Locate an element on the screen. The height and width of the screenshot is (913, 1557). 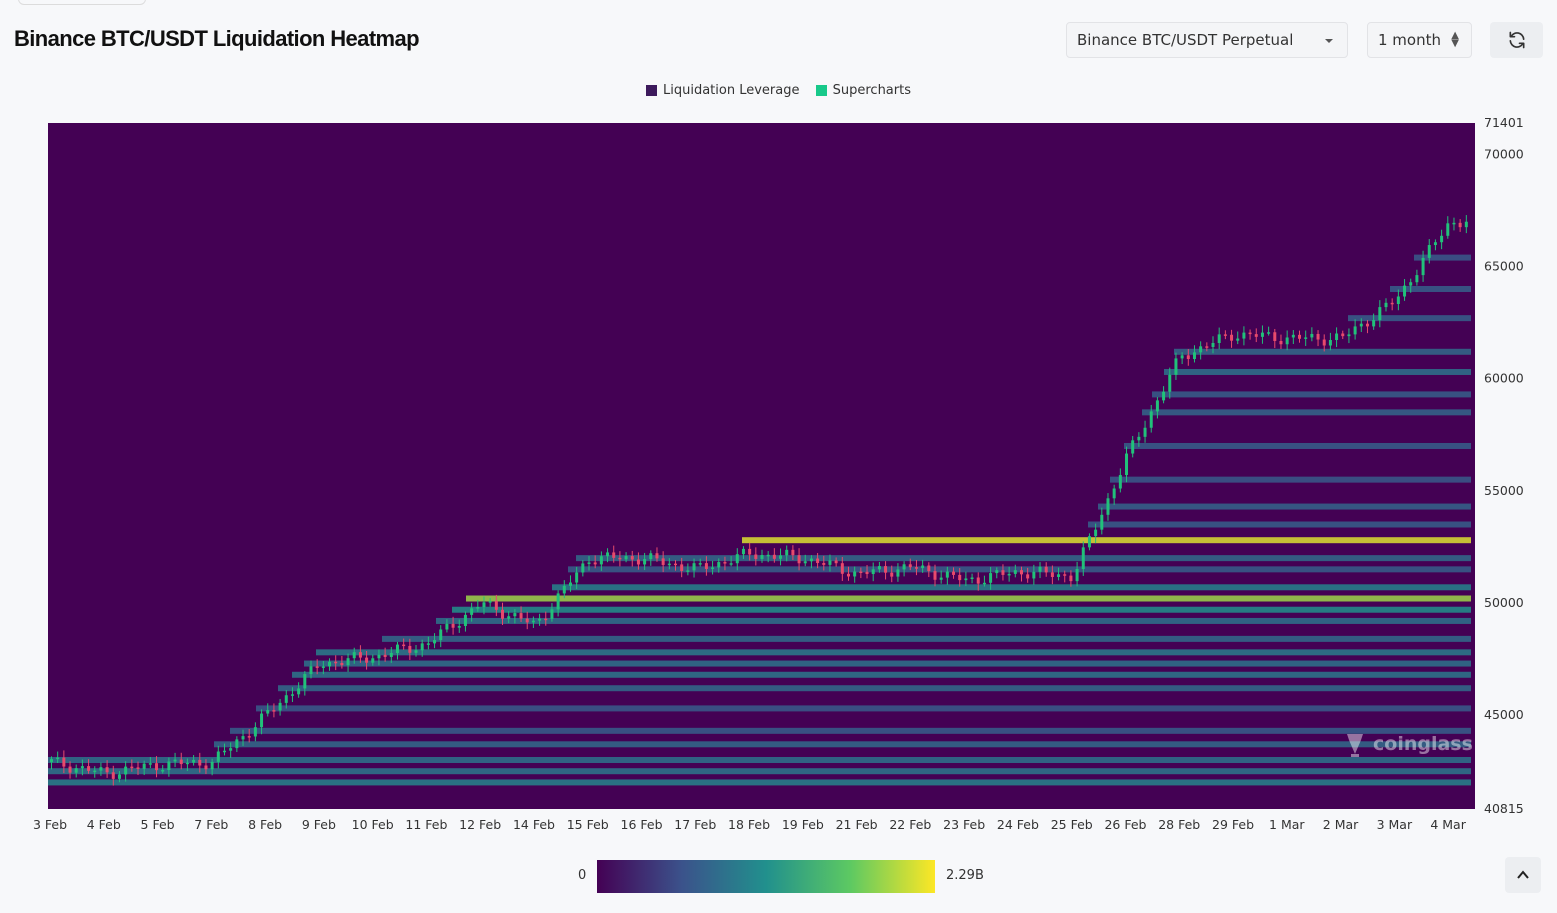
scroll-top-button is located at coordinates (1523, 875).